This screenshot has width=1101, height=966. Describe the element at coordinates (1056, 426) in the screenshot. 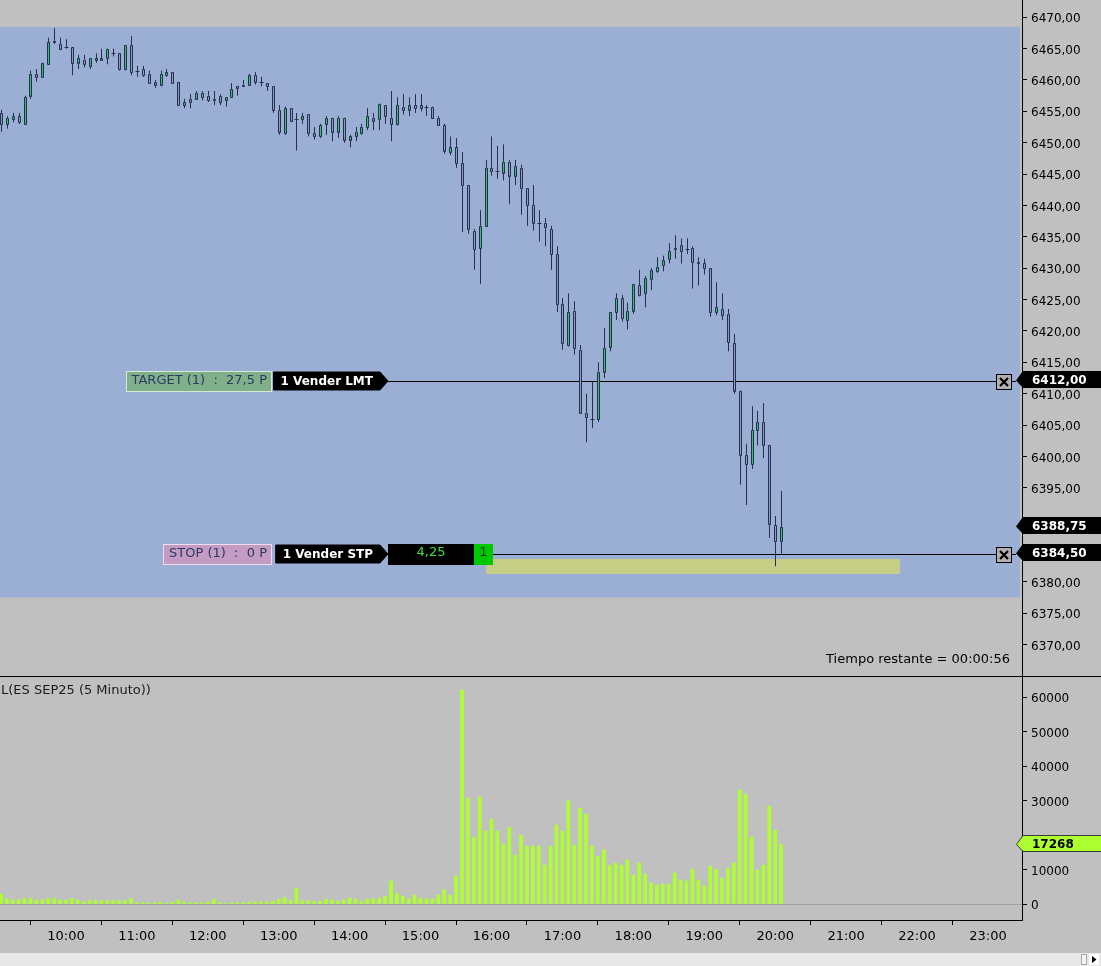

I see `y-tick-label: 6405,00` at that location.